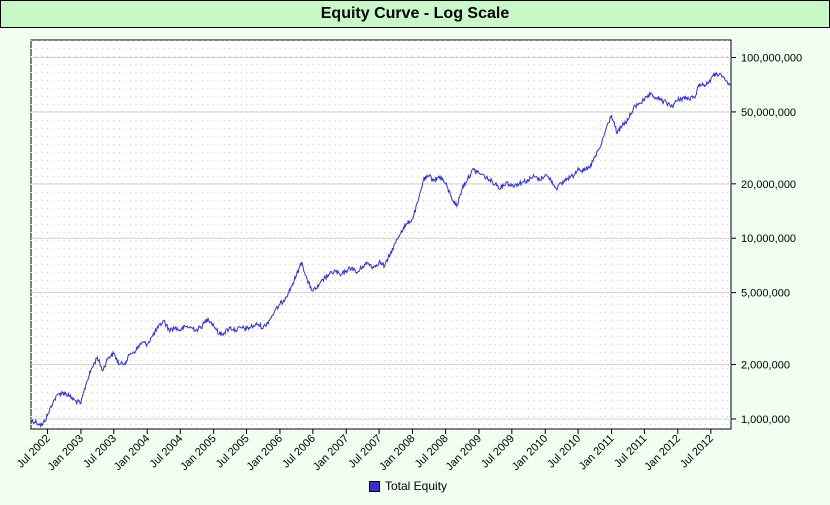  I want to click on y-tick-label: 10,000,000, so click(768, 239).